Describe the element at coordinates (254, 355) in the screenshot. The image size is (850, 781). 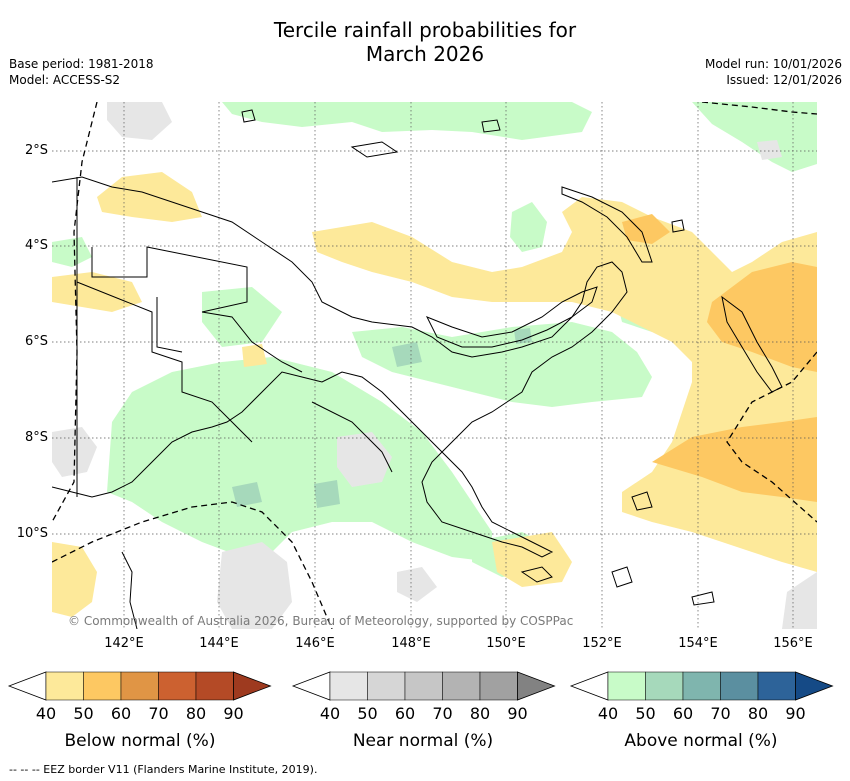
I see `below-region-small` at that location.